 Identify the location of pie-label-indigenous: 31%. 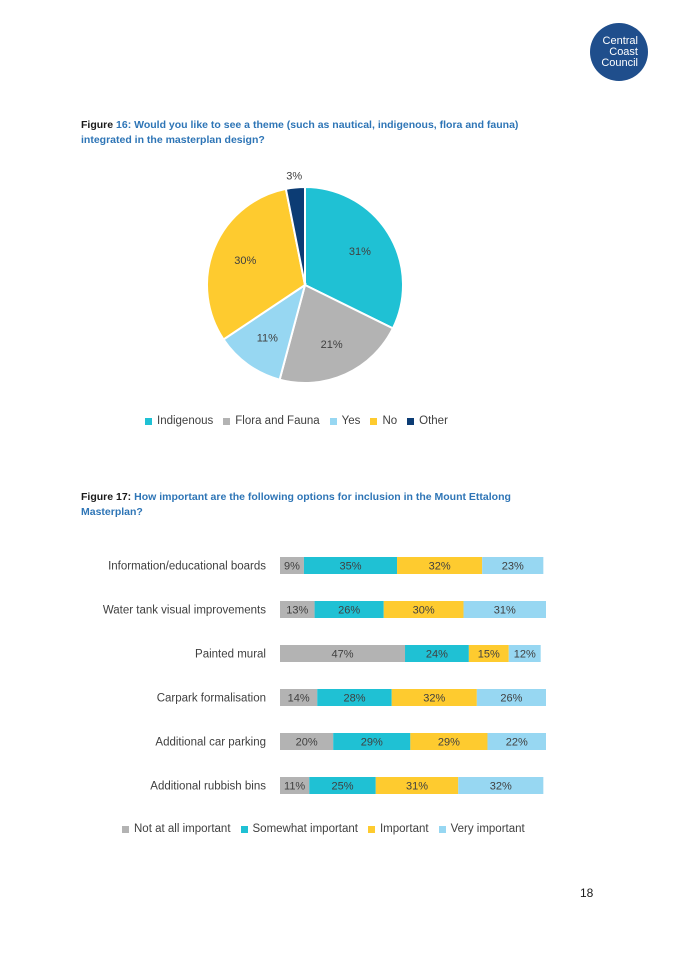
(360, 252).